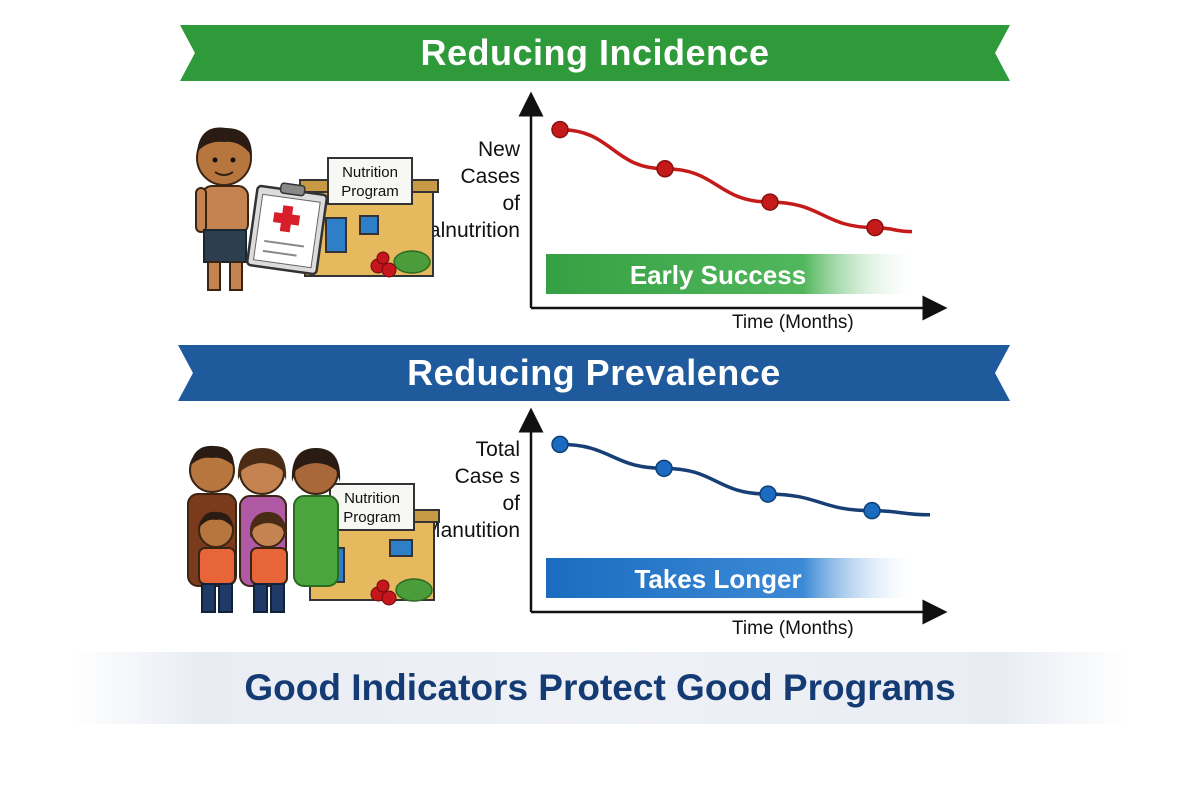  What do you see at coordinates (287, 229) in the screenshot?
I see `medical-clipboard-icon` at bounding box center [287, 229].